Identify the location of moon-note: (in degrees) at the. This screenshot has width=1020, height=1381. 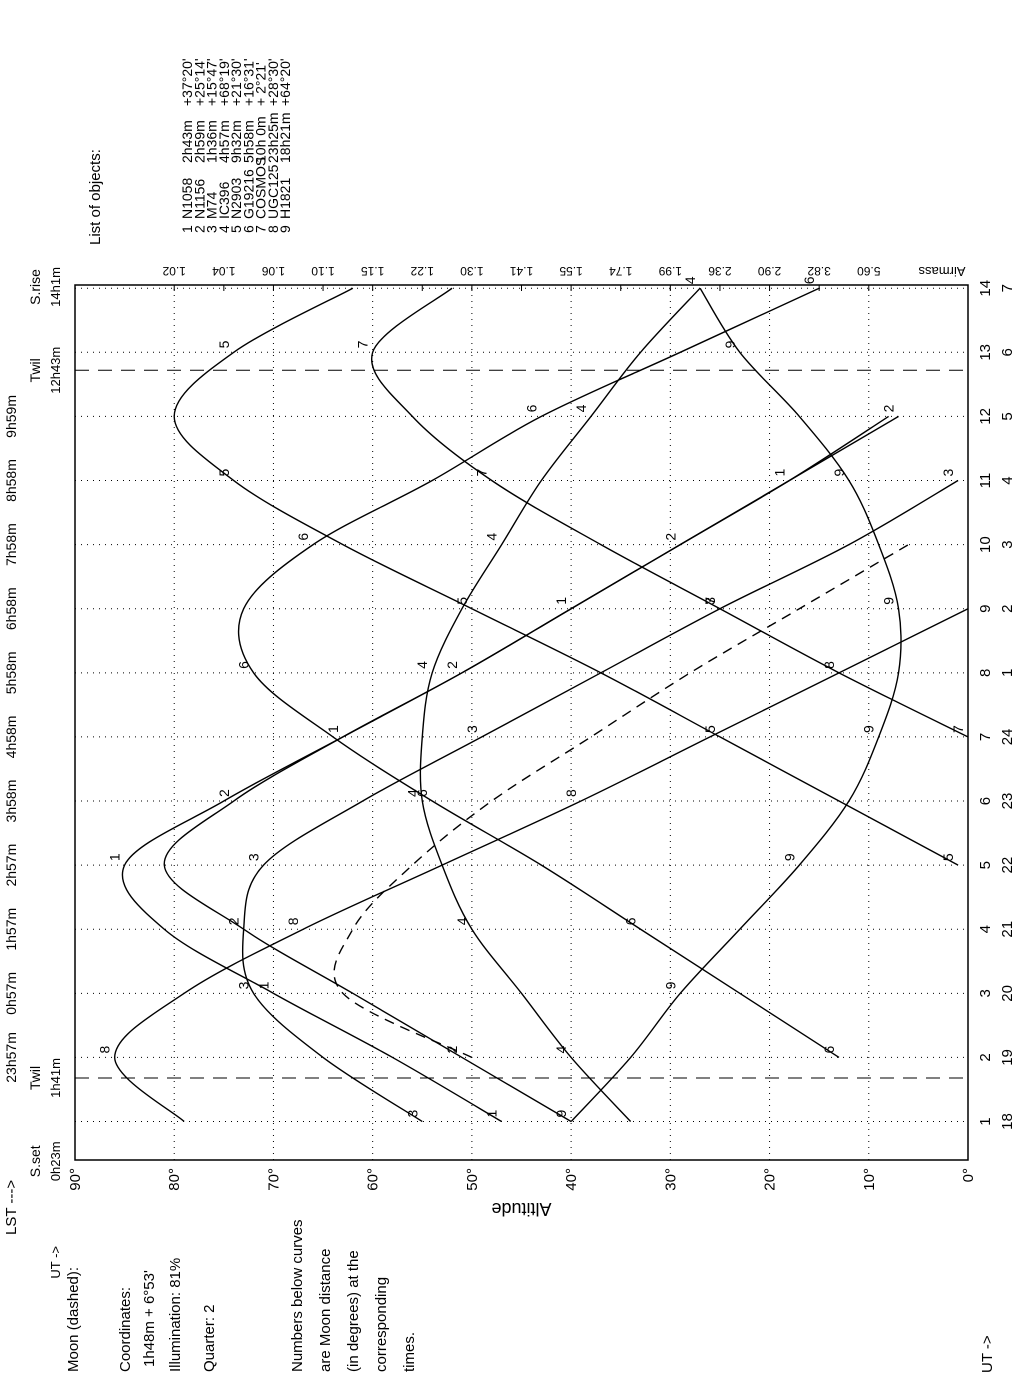
(353, 1311).